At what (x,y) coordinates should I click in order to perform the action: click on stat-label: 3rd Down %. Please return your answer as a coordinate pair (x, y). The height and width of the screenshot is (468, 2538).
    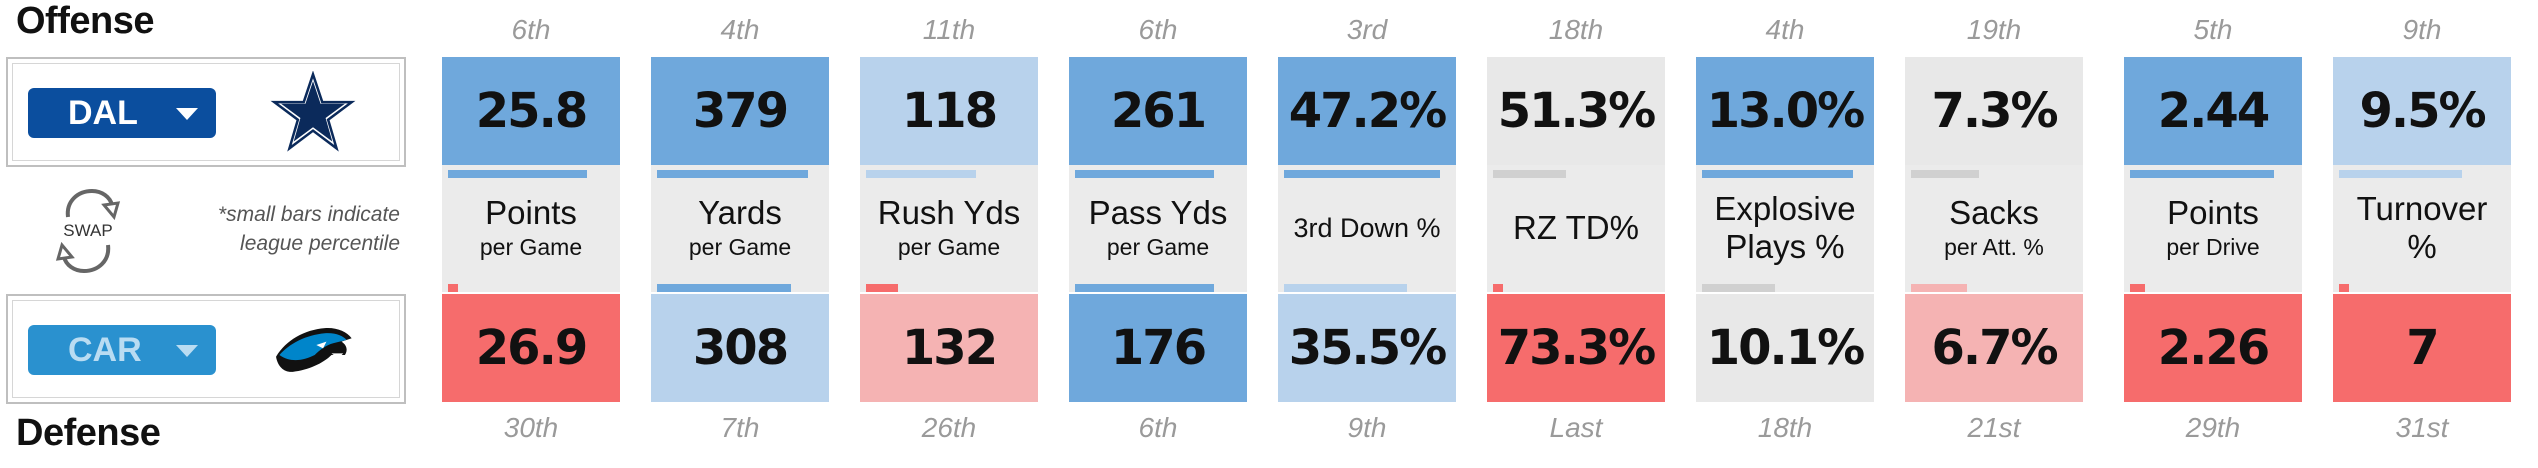
    Looking at the image, I should click on (1367, 228).